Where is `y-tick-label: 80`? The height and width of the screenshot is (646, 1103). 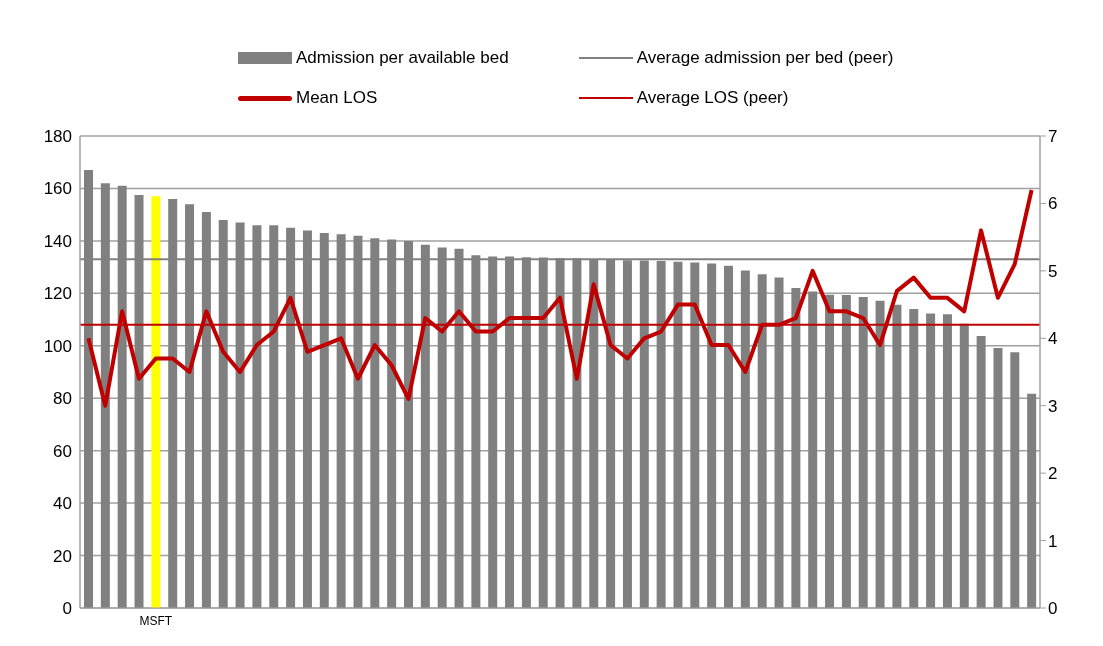
y-tick-label: 80 is located at coordinates (62, 399).